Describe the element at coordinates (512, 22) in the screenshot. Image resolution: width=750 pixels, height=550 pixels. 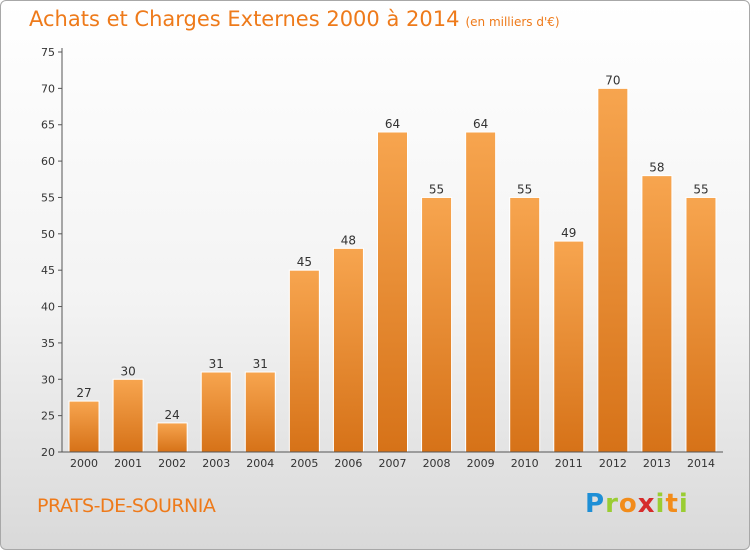
I see `chart-unit: (en milliers d'€)` at that location.